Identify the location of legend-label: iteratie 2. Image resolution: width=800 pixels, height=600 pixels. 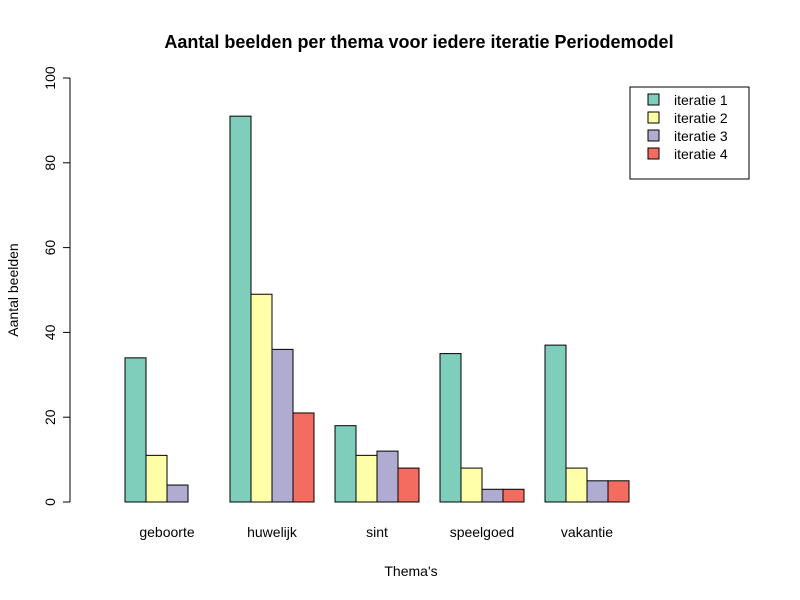
(701, 118).